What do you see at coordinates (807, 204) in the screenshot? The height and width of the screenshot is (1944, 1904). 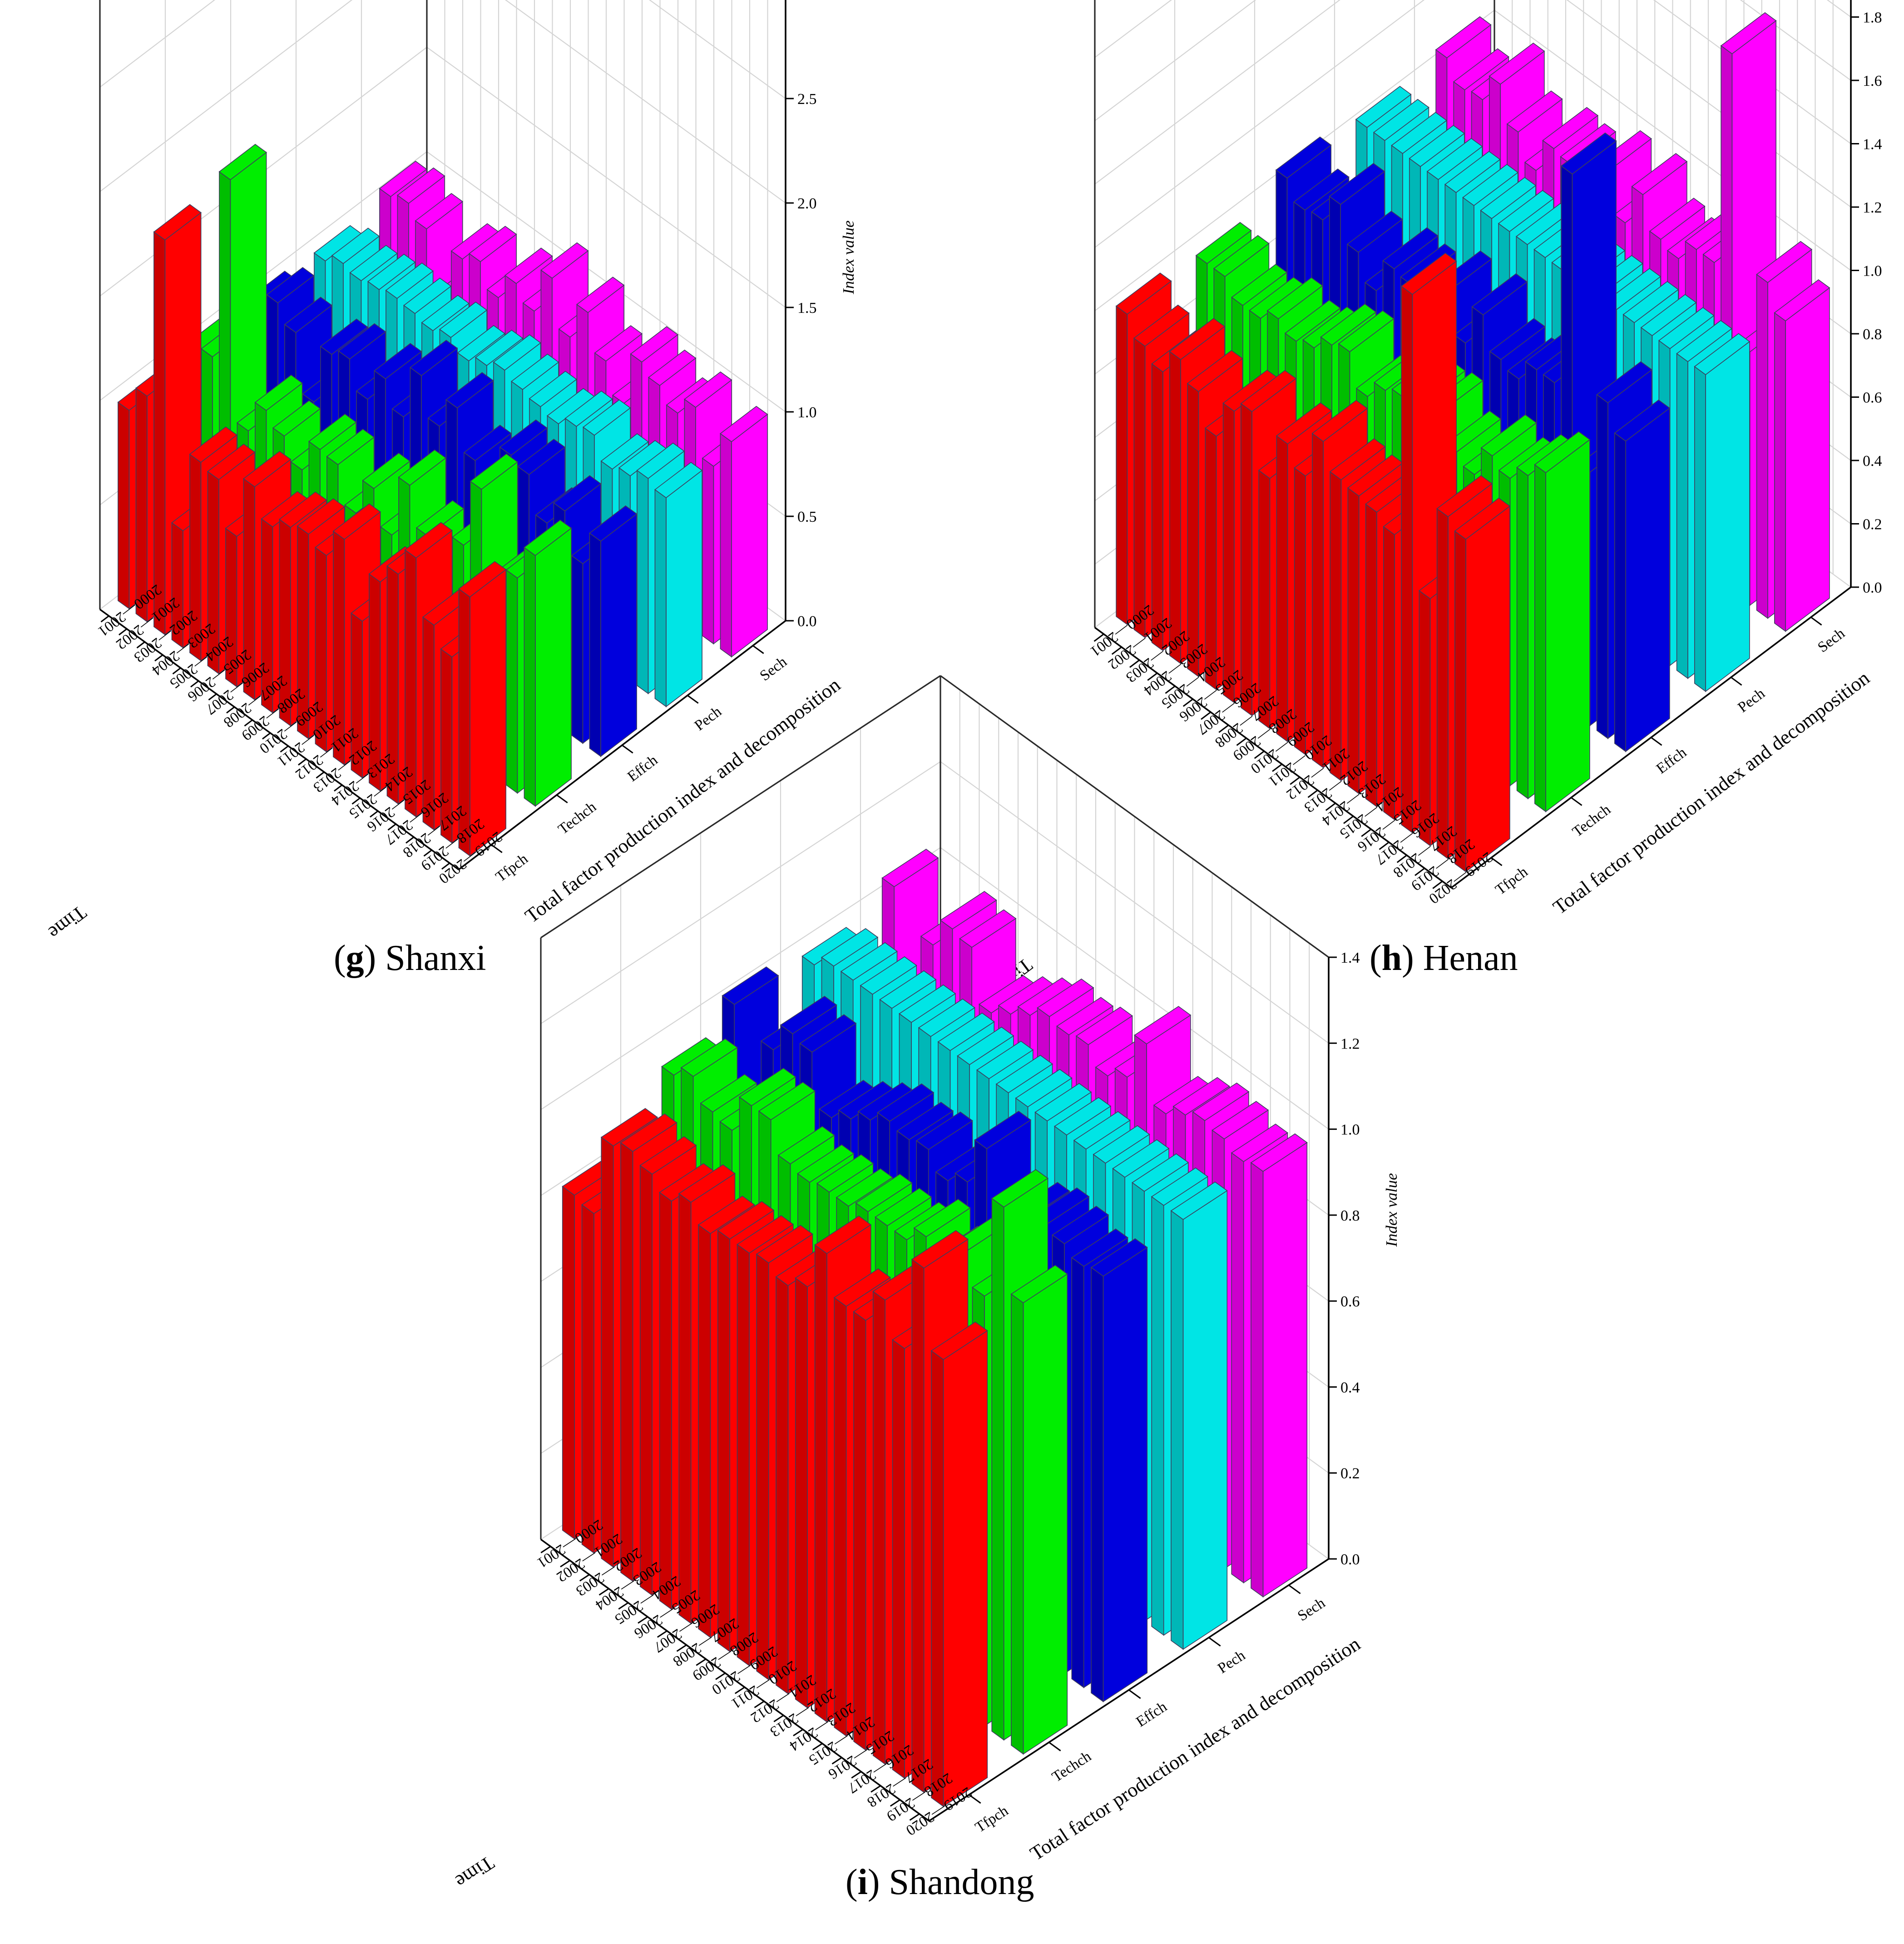 I see `z-tick-label: 2.0` at bounding box center [807, 204].